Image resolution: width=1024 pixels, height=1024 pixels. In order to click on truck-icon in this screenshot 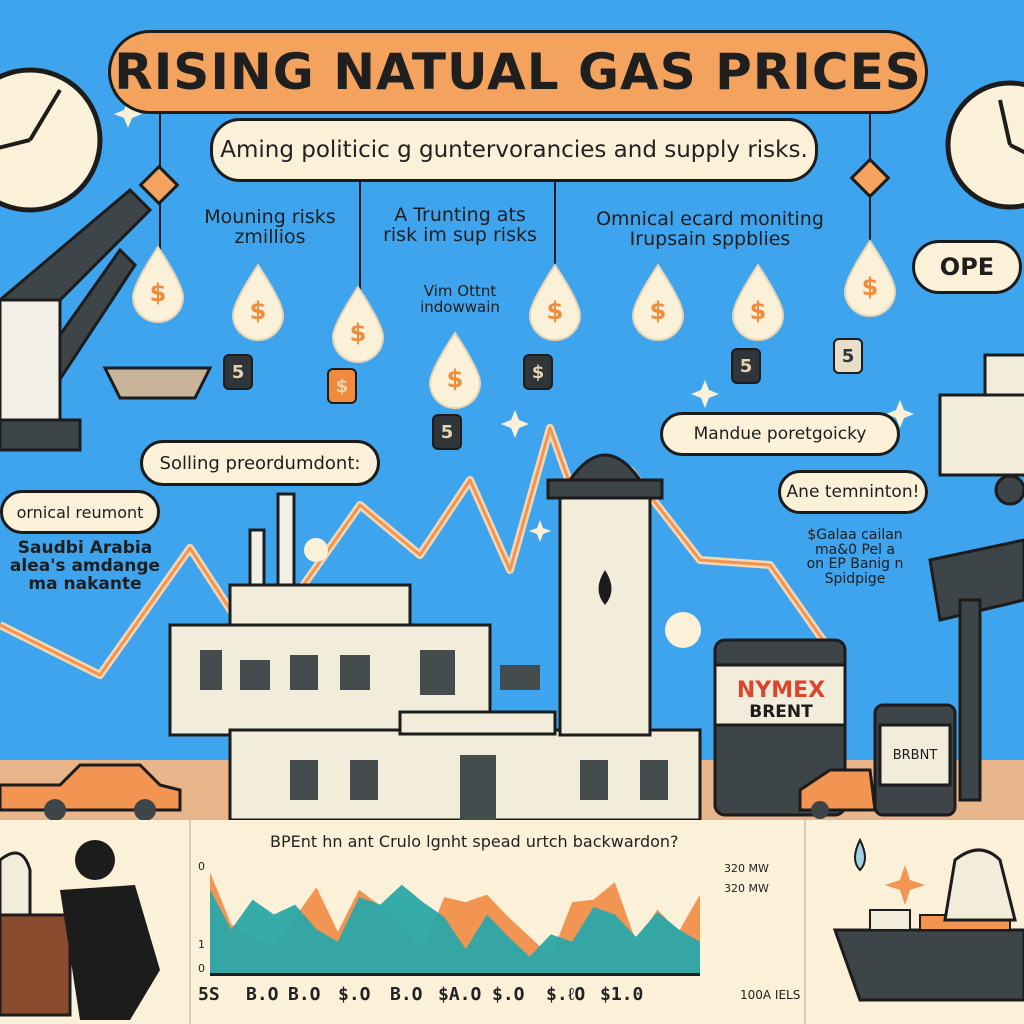, I will do `click(981, 429)`.